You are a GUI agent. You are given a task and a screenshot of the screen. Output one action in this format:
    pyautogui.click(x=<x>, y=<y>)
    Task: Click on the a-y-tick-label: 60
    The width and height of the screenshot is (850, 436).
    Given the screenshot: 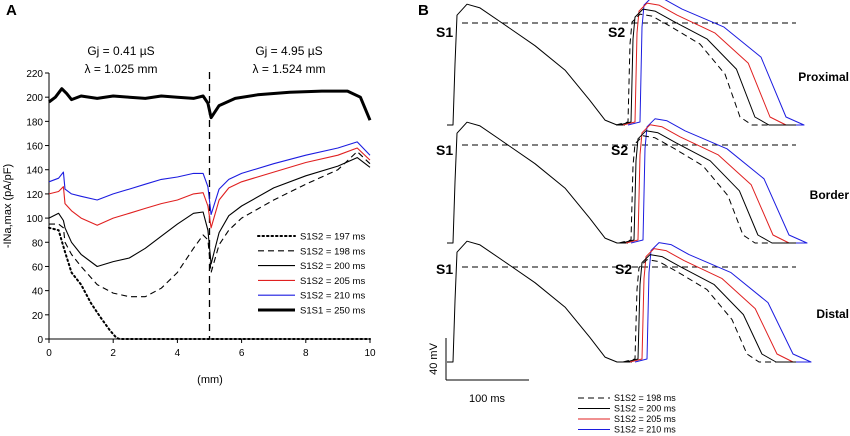 What is the action you would take?
    pyautogui.click(x=38, y=267)
    